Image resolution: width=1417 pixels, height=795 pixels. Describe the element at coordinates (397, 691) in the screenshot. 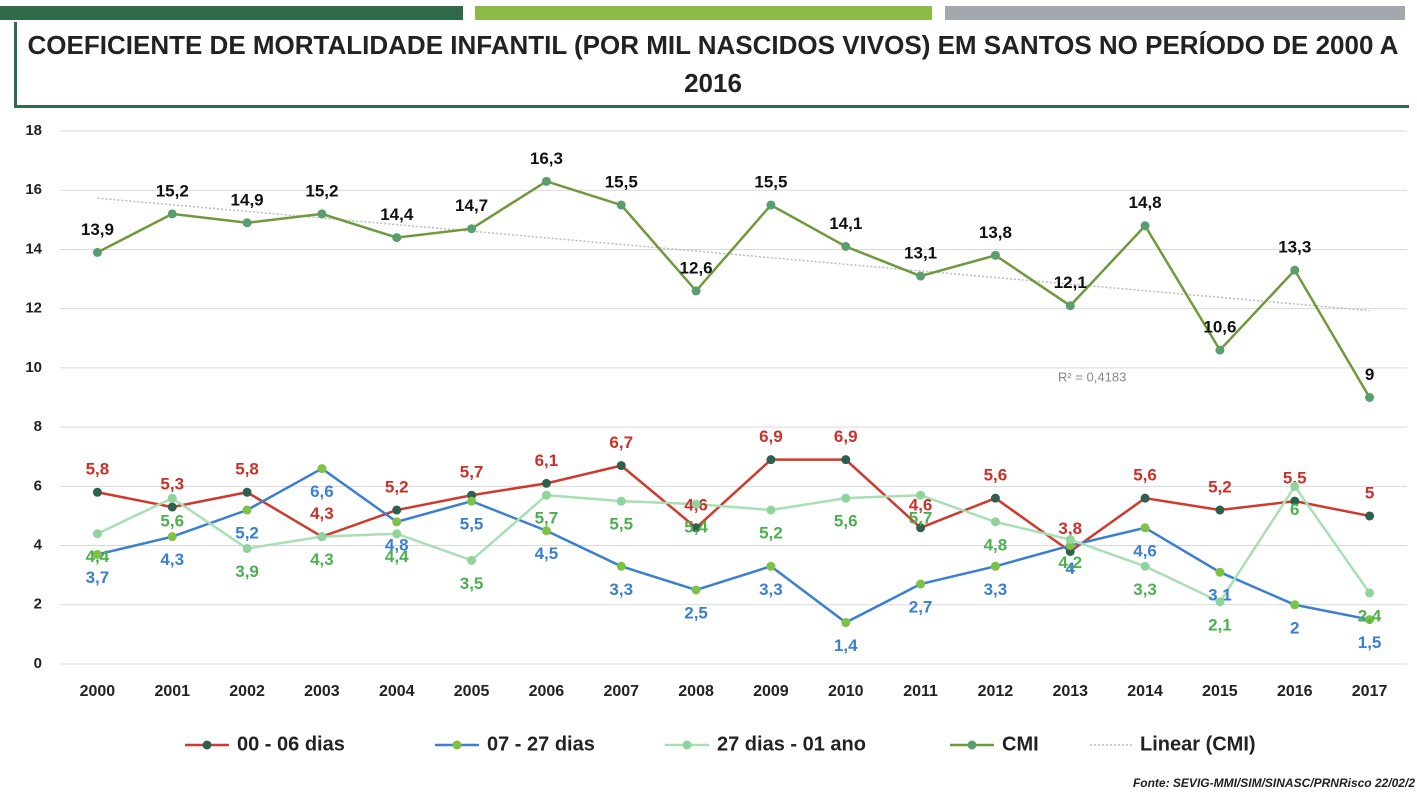

I see `x-tick-label: 2004` at that location.